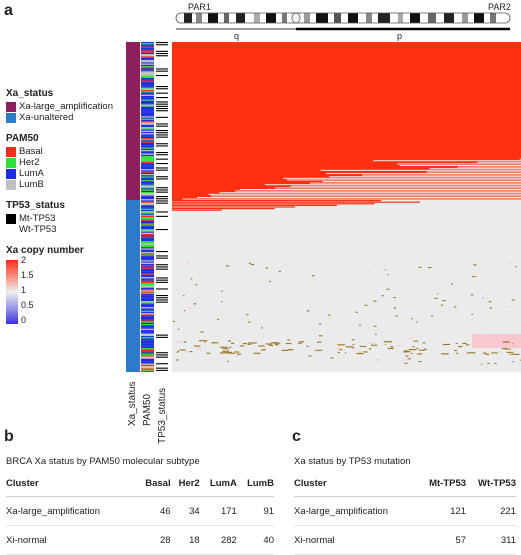 Image resolution: width=521 pixels, height=555 pixels. What do you see at coordinates (66, 138) in the screenshot?
I see `legend-pam50-title: PAM50` at bounding box center [66, 138].